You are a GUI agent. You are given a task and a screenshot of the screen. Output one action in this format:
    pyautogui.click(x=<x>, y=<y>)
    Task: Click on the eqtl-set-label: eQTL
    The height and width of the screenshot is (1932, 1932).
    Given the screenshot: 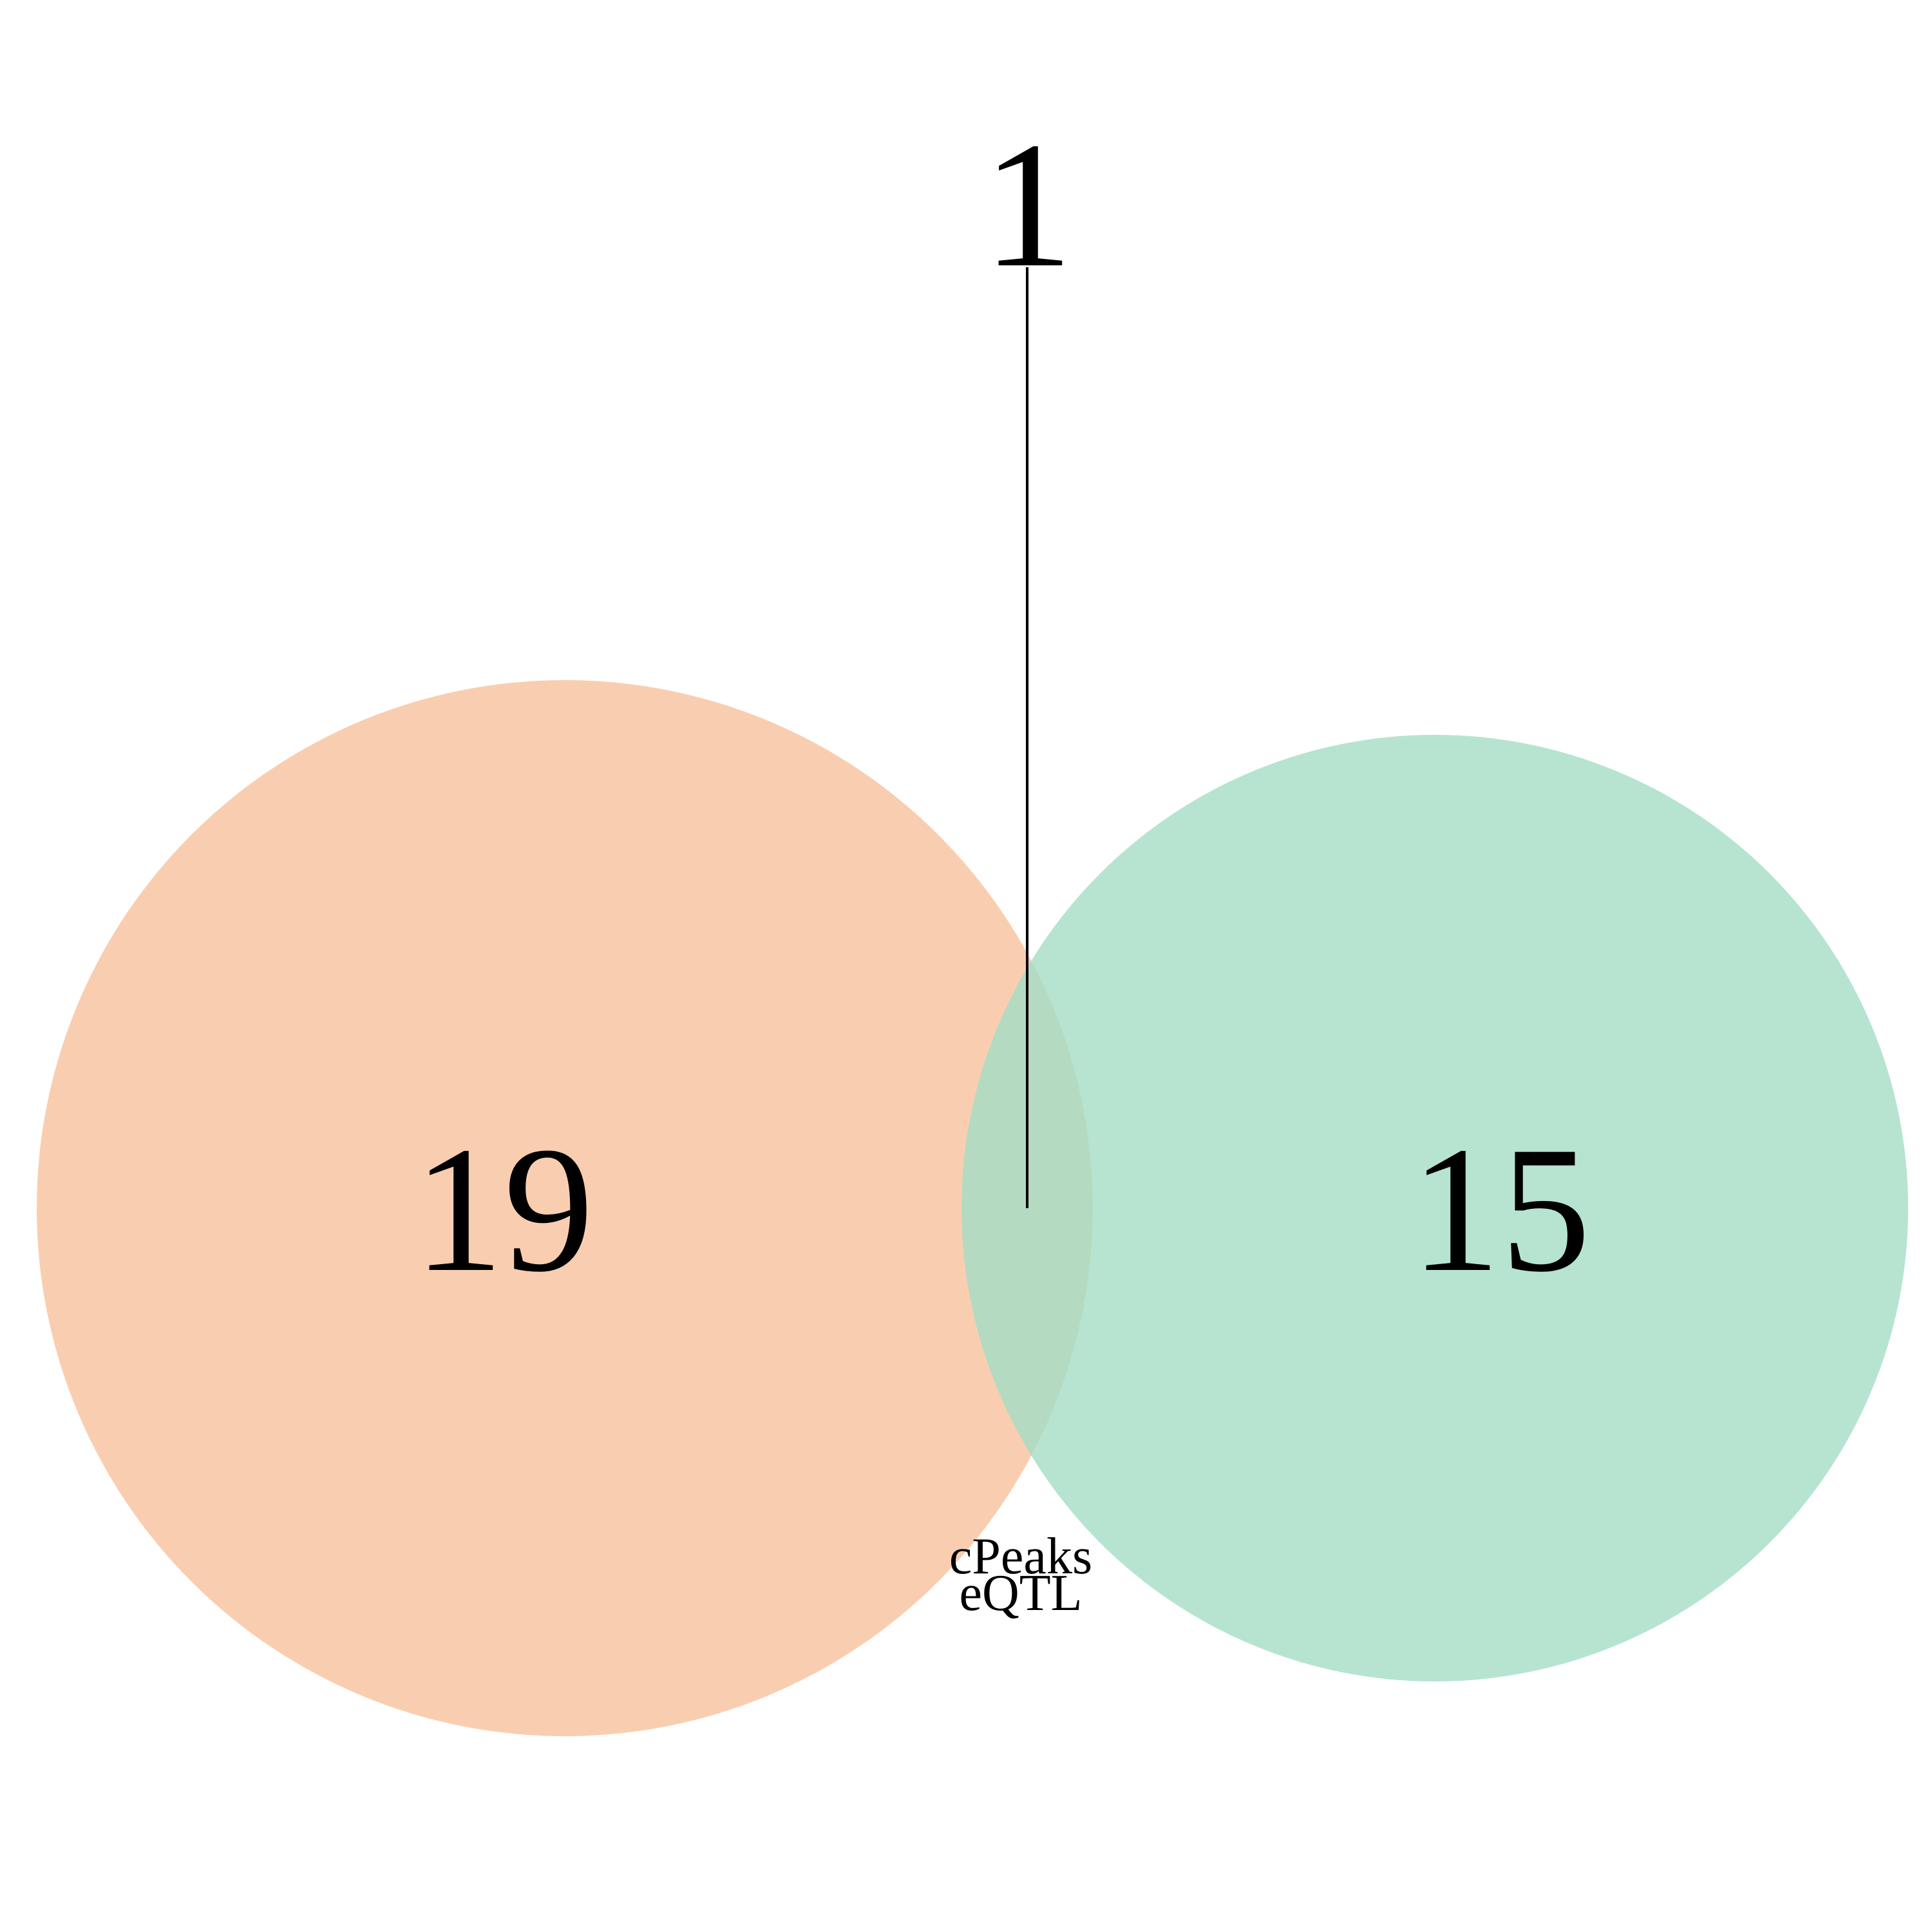 What is the action you would take?
    pyautogui.click(x=1020, y=1593)
    